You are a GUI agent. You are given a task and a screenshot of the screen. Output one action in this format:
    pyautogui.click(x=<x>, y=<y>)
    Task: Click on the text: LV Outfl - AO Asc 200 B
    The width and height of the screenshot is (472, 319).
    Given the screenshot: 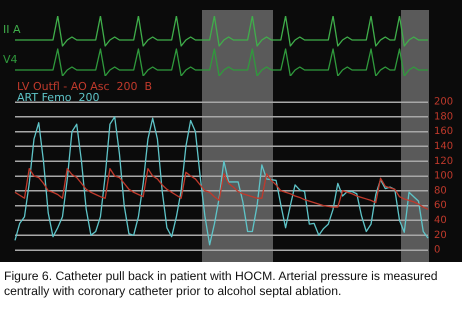 What is the action you would take?
    pyautogui.click(x=84, y=86)
    